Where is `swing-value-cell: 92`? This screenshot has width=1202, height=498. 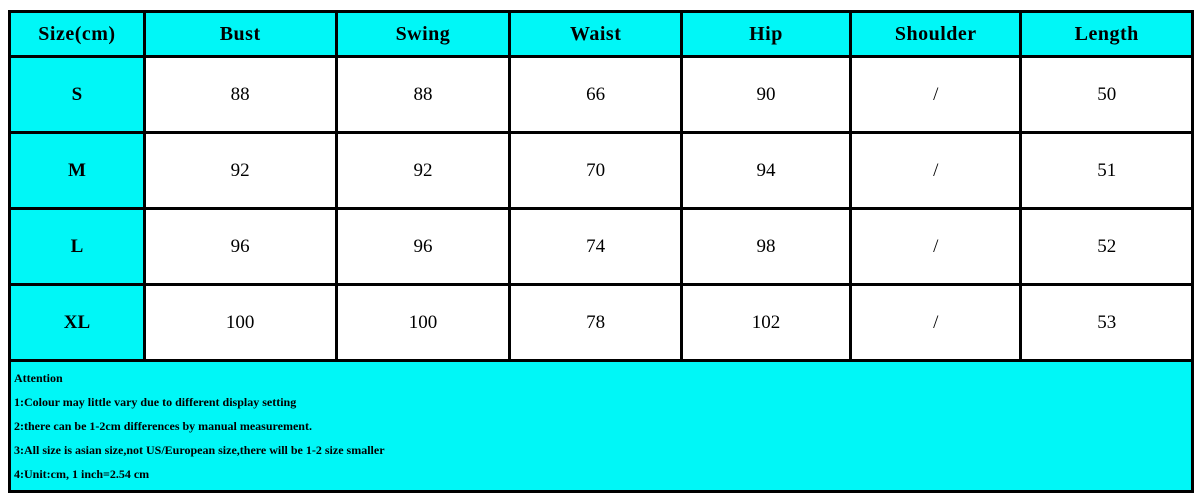 swing-value-cell: 92 is located at coordinates (423, 170).